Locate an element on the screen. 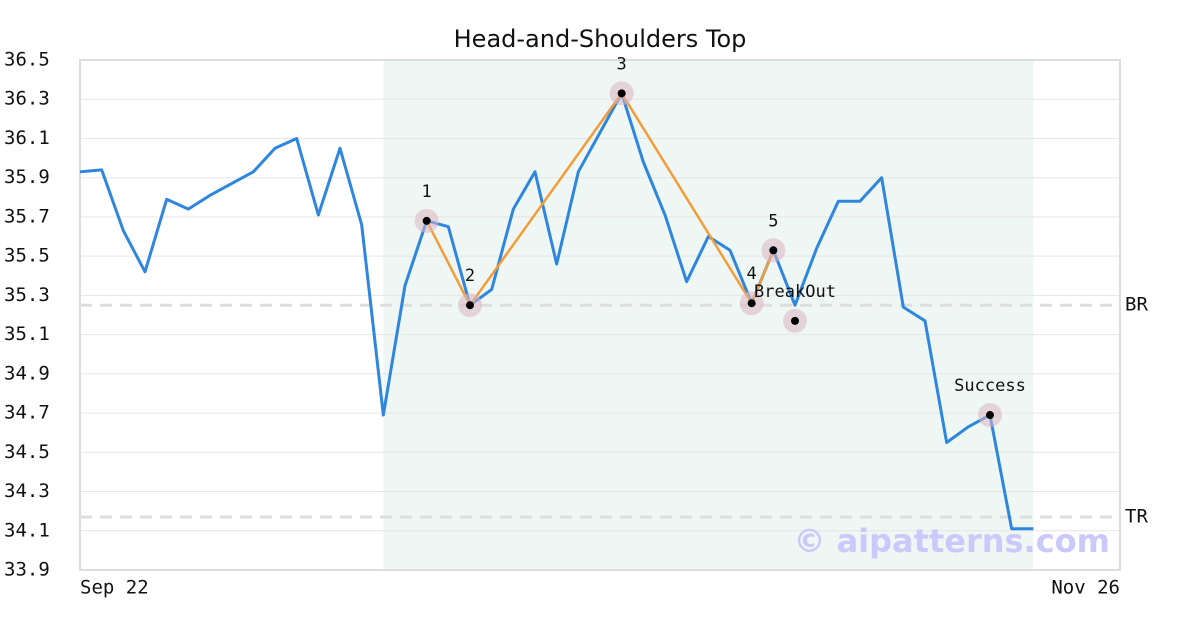 This screenshot has height=630, width=1200. y-tick-label: 35.3 is located at coordinates (27, 295).